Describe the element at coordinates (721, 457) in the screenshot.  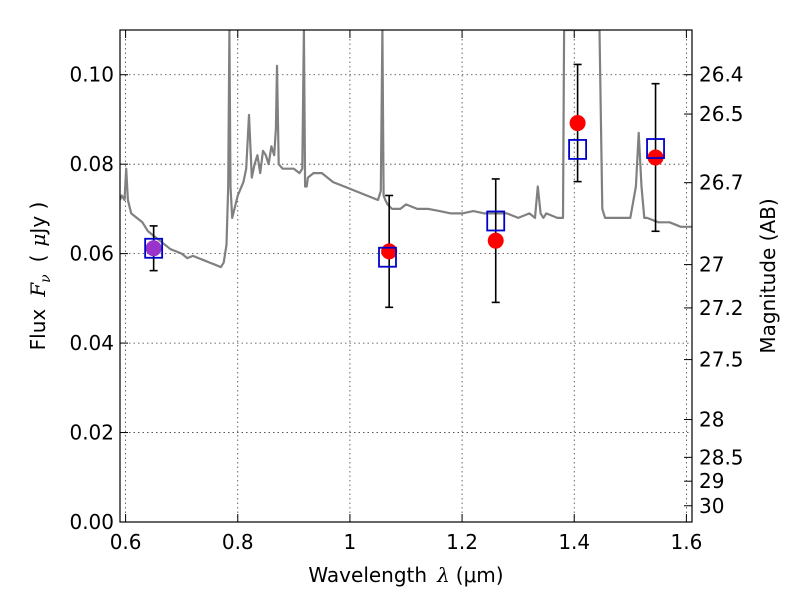
I see `y2-tick-label: 28.5` at that location.